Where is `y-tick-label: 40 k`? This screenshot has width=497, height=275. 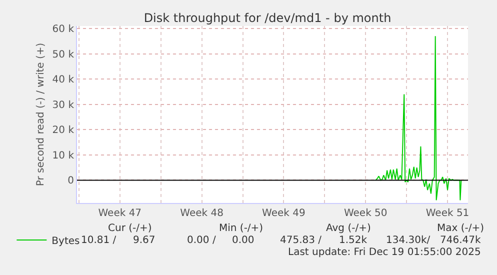
y-tick-label: 40 k is located at coordinates (63, 80).